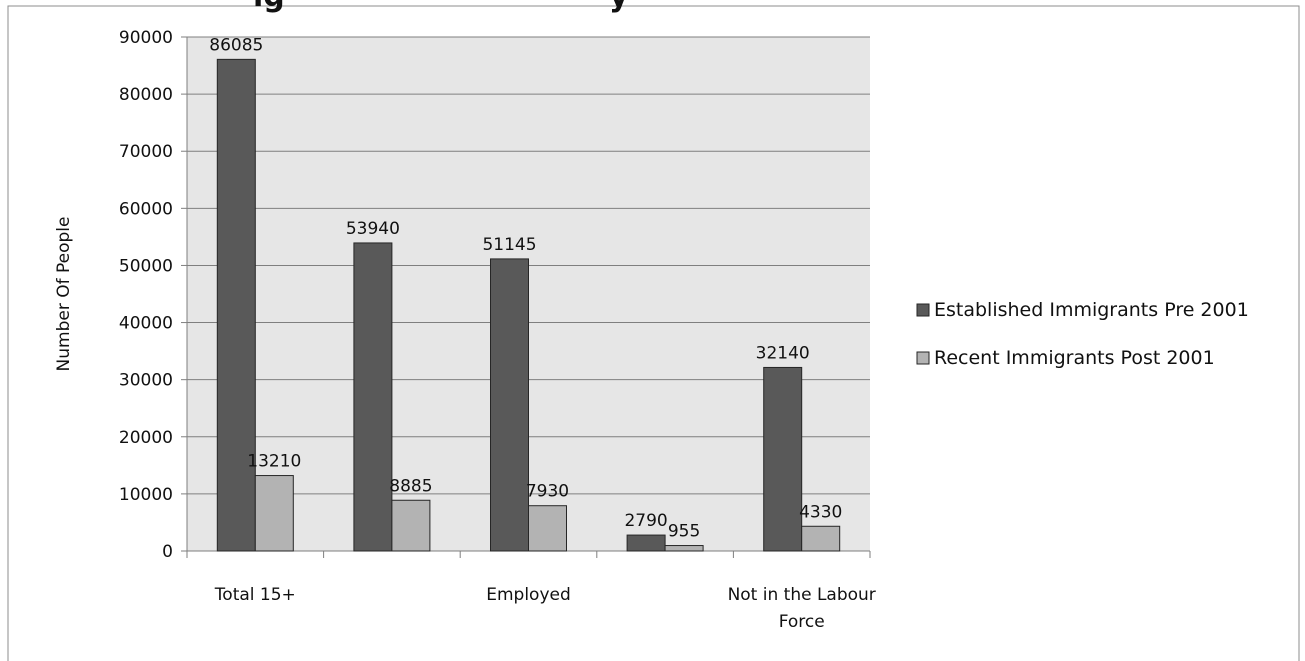  Describe the element at coordinates (146, 438) in the screenshot. I see `y-tick-label: 20000` at that location.